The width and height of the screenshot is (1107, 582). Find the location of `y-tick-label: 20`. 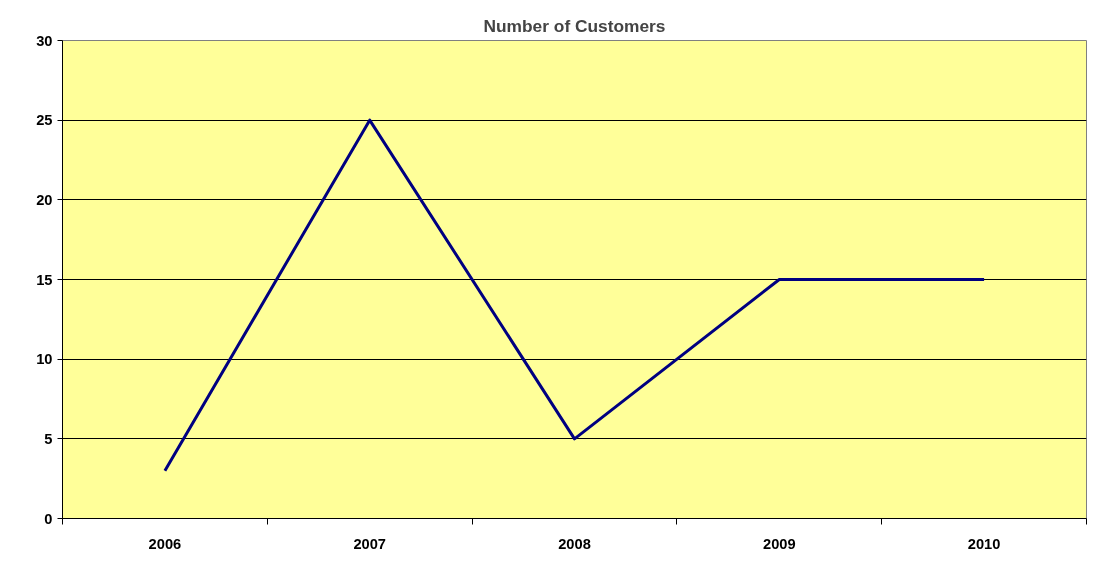

y-tick-label: 20 is located at coordinates (44, 199).